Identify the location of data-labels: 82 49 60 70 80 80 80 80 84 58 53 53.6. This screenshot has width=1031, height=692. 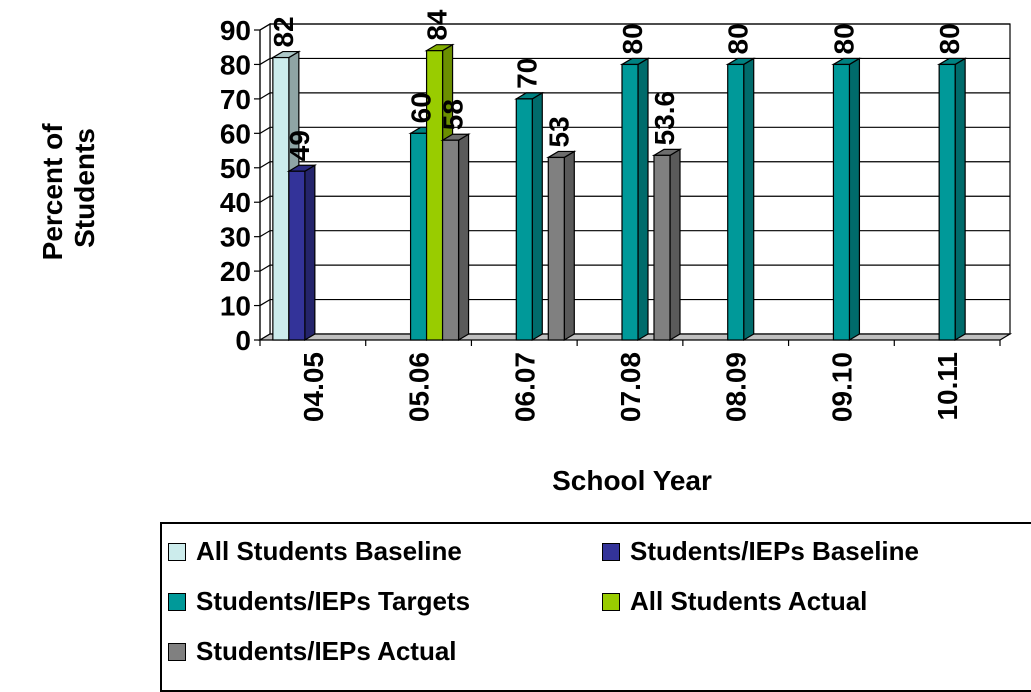
(616, 85).